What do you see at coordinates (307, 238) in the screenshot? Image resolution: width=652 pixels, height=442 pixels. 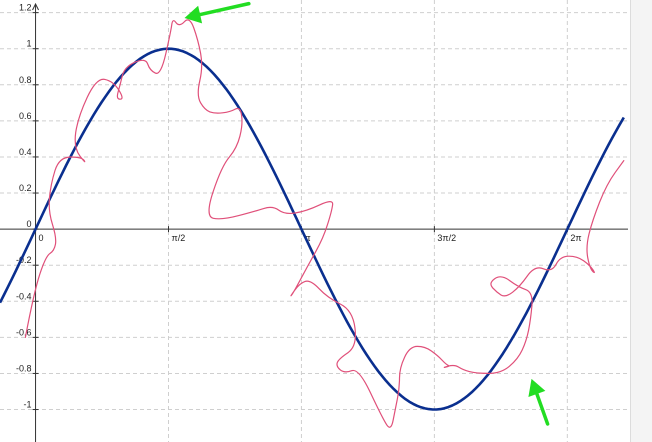 I see `x-tick-label-2: π` at bounding box center [307, 238].